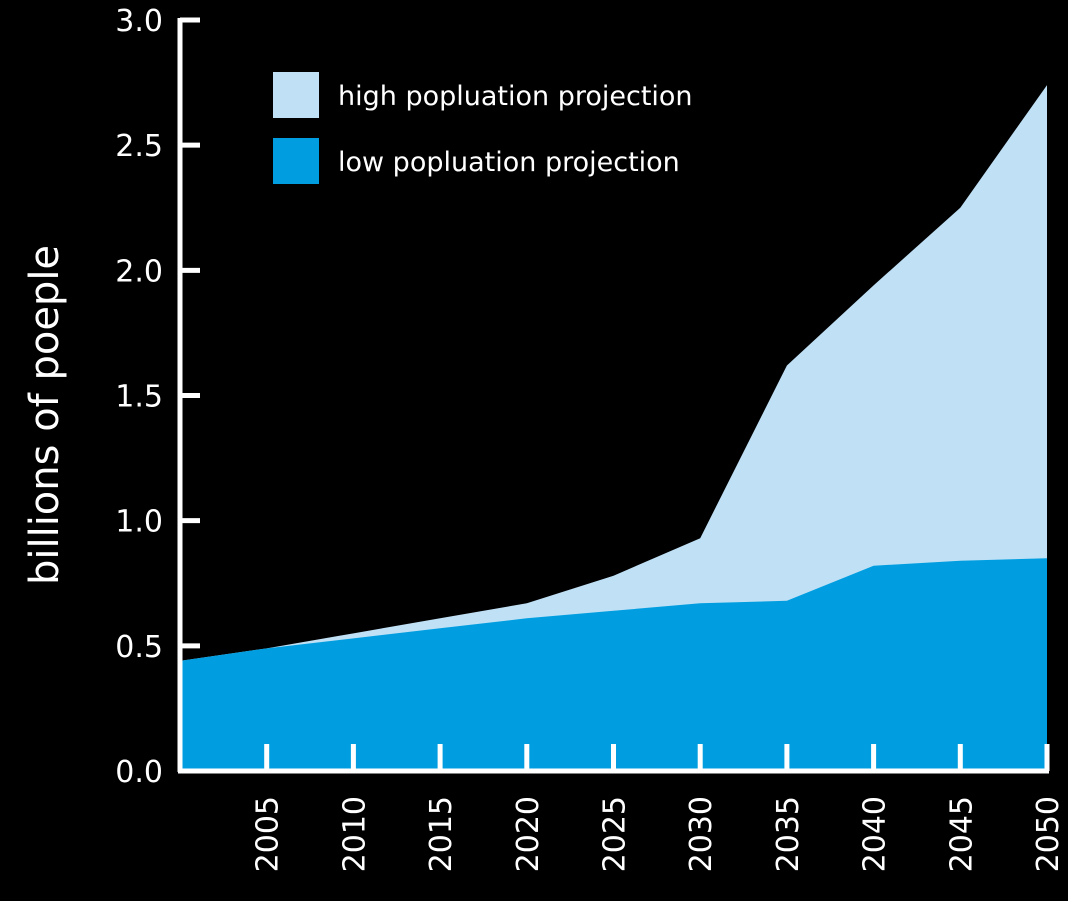 This screenshot has height=901, width=1068. What do you see at coordinates (515, 96) in the screenshot?
I see `legend-label-1: high popluation projection` at bounding box center [515, 96].